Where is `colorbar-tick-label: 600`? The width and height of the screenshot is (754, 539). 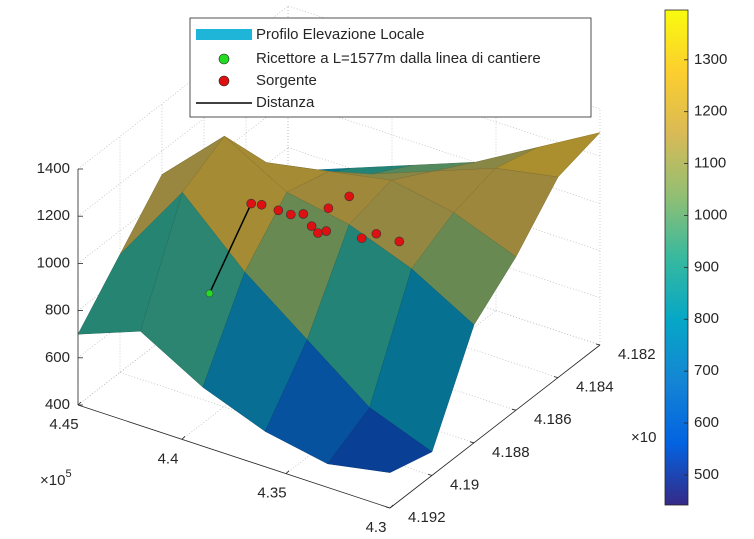 colorbar-tick-label: 600 is located at coordinates (706, 422).